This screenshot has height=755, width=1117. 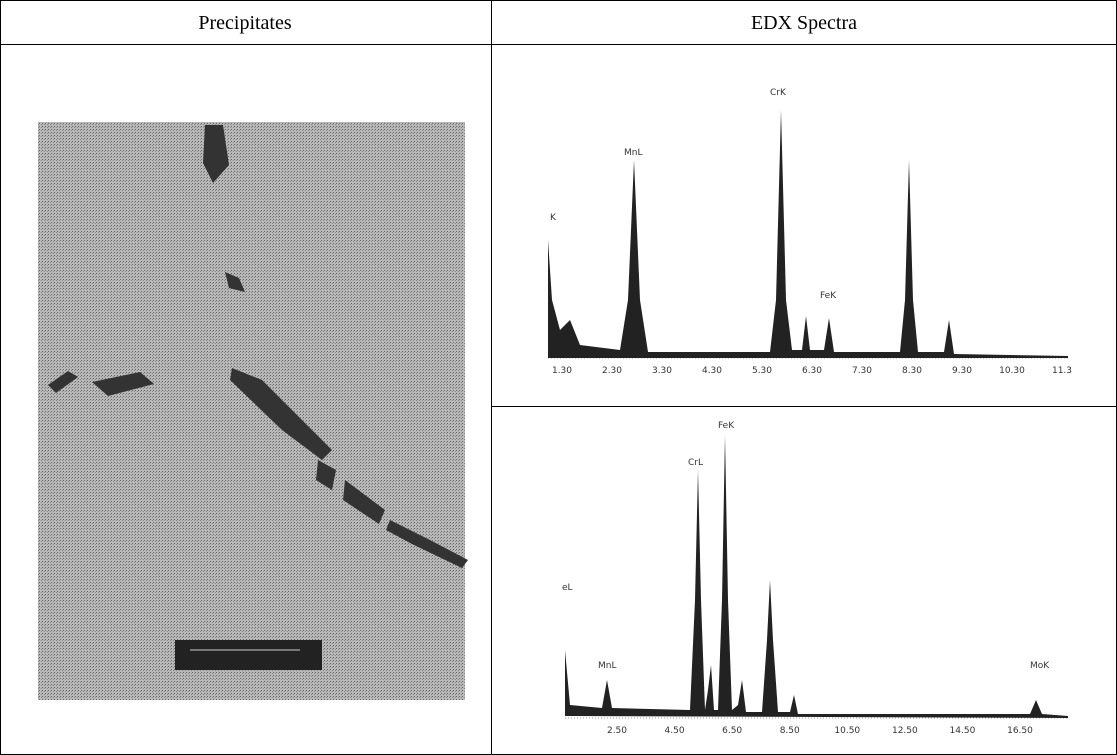 I want to click on tick-label: 10.50, so click(x=847, y=731).